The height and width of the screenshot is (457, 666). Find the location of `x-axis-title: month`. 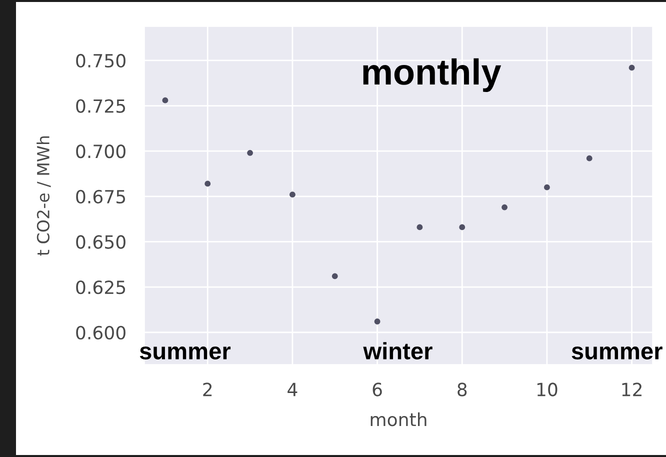

x-axis-title: month is located at coordinates (398, 419).